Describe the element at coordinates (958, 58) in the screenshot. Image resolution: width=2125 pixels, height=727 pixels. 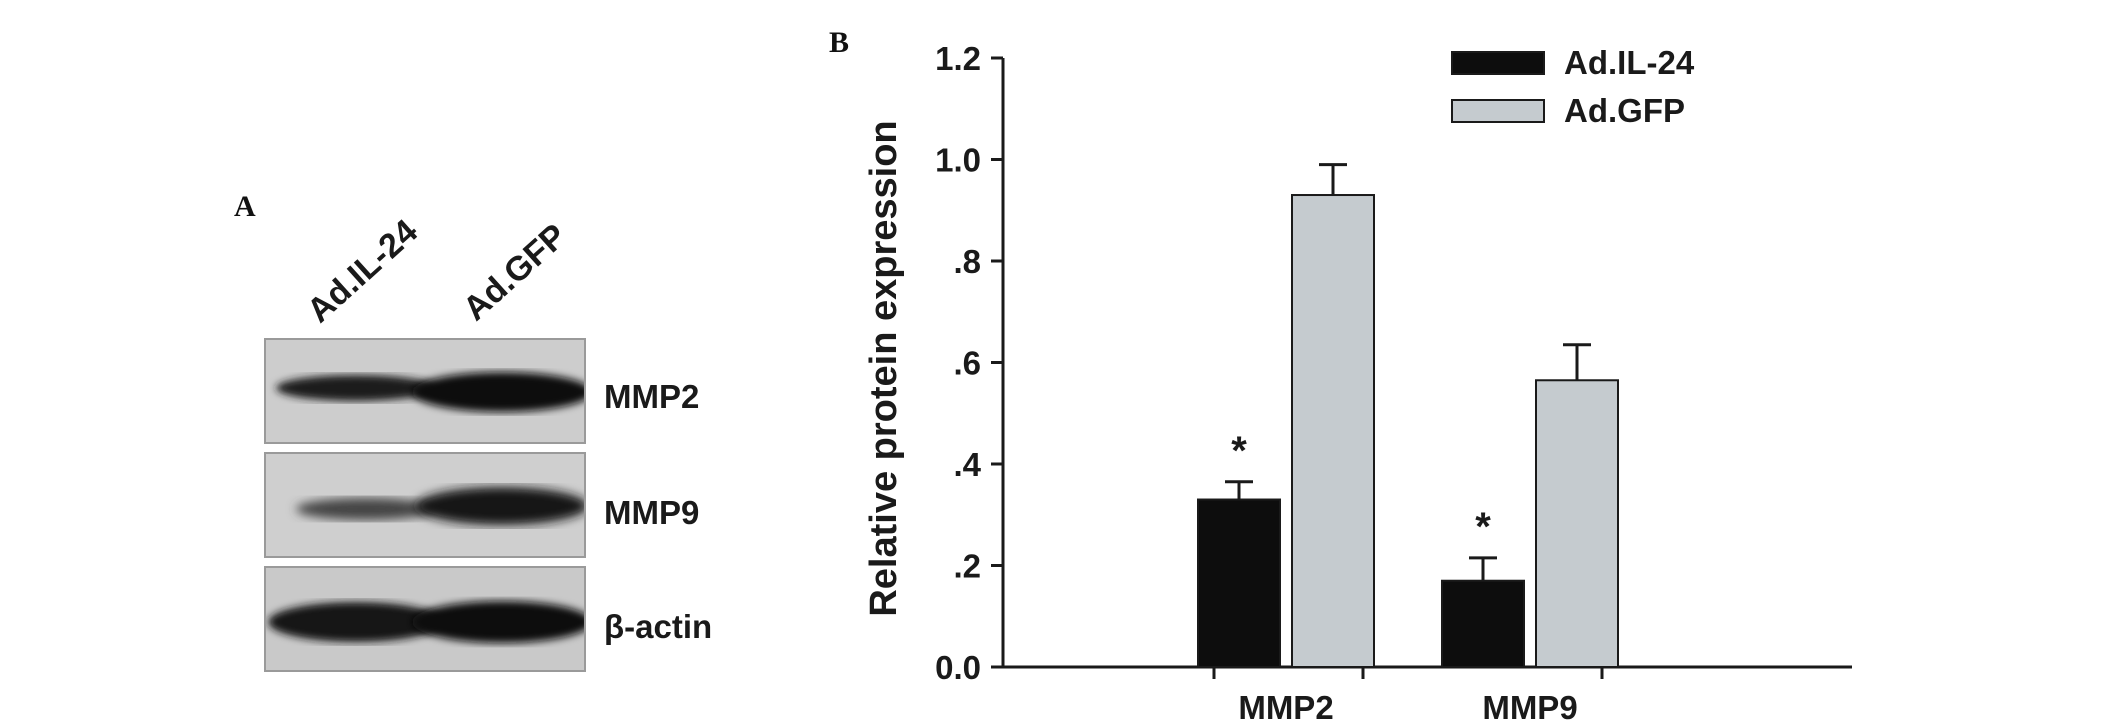
I see `y-tick-label: 1.2` at that location.